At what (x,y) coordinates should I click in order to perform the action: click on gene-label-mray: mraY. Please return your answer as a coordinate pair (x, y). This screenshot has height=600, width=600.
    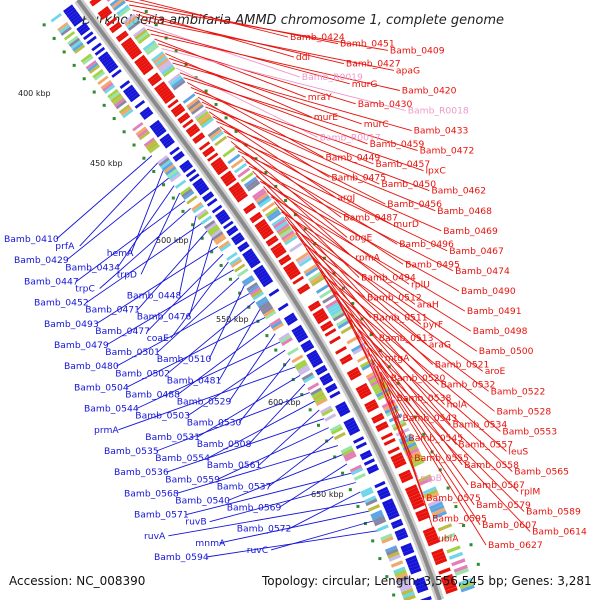
    Looking at the image, I should click on (320, 97).